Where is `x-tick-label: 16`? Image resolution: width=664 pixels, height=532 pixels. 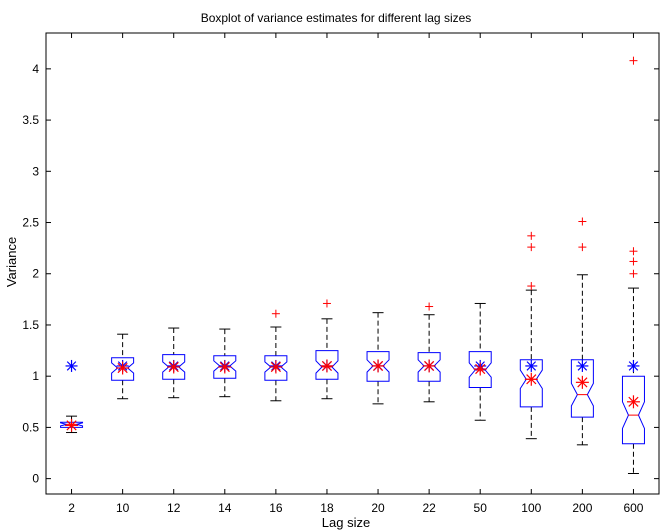
x-tick-label: 16 is located at coordinates (276, 508).